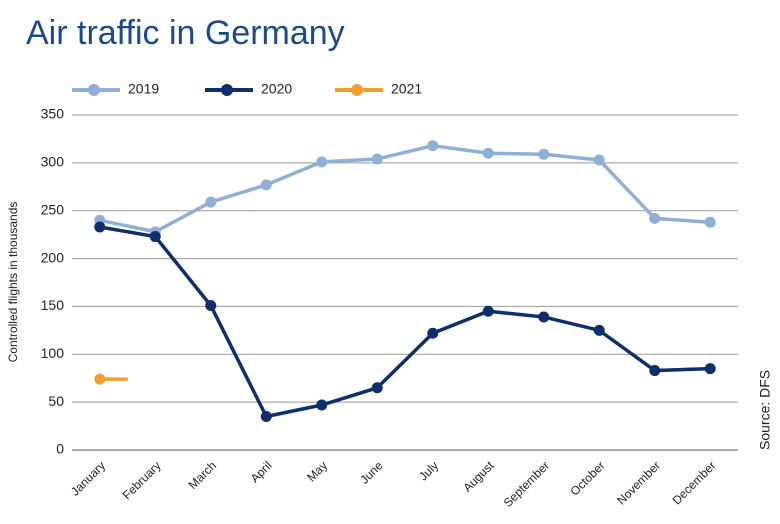 This screenshot has width=780, height=524. Describe the element at coordinates (88, 478) in the screenshot. I see `x-tick-label: January` at that location.